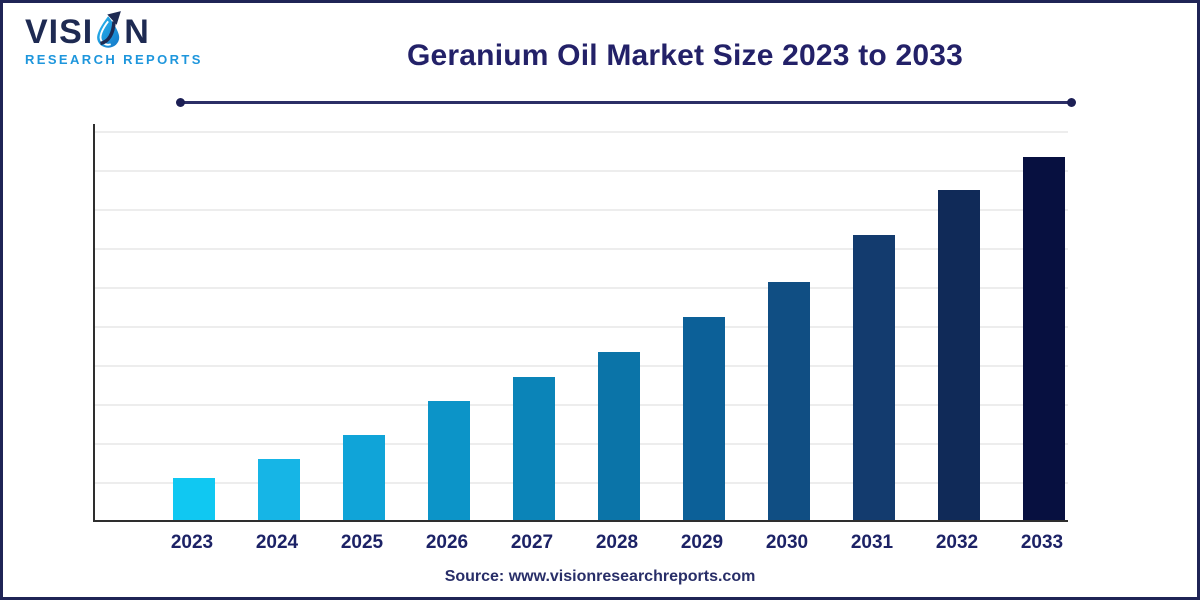  Describe the element at coordinates (192, 542) in the screenshot. I see `x-tick-label-2023: 2023` at that location.